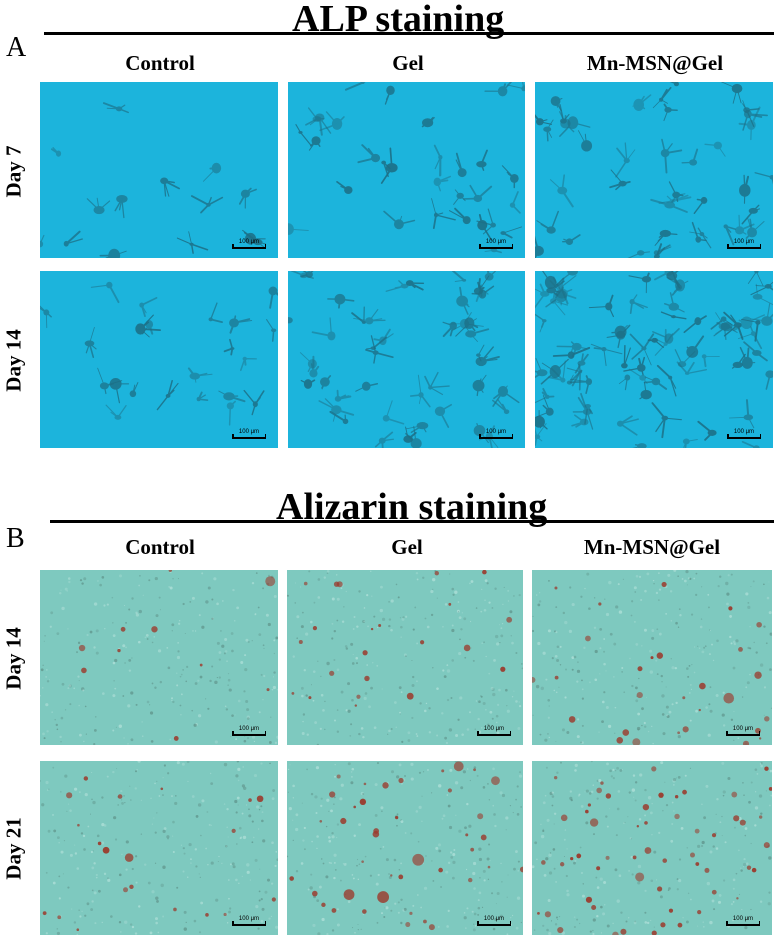  What do you see at coordinates (412, 521) in the screenshot?
I see `panel-b-title-rule` at bounding box center [412, 521].